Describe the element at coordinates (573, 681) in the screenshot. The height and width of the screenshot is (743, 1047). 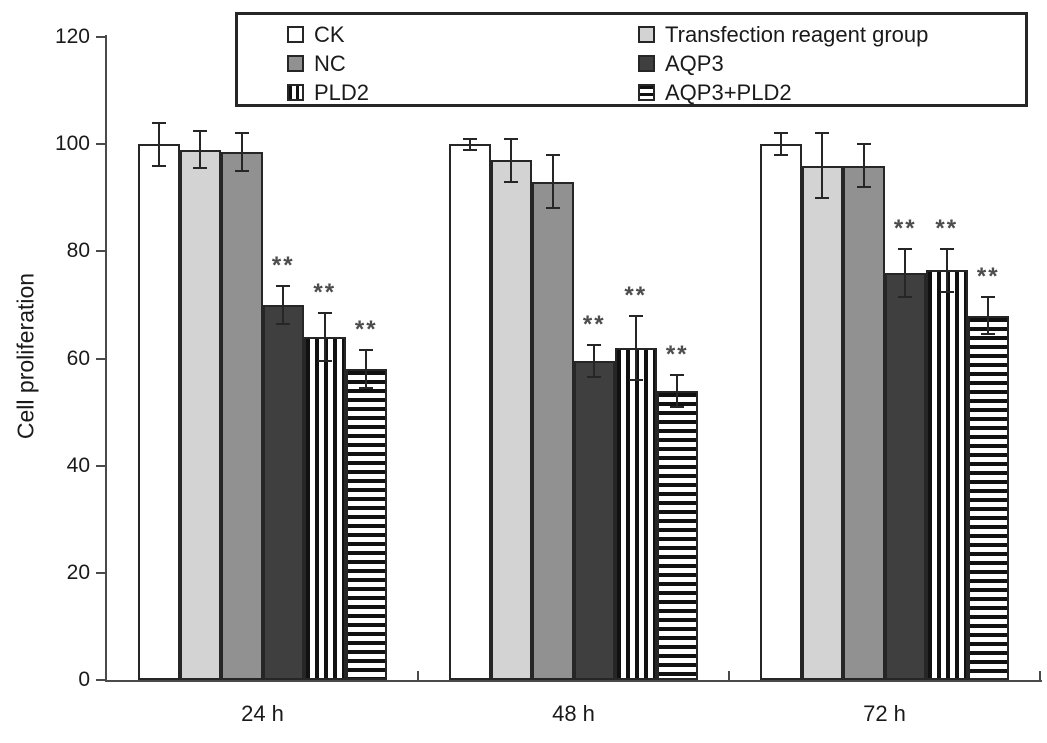
I see `x-axis-line` at that location.